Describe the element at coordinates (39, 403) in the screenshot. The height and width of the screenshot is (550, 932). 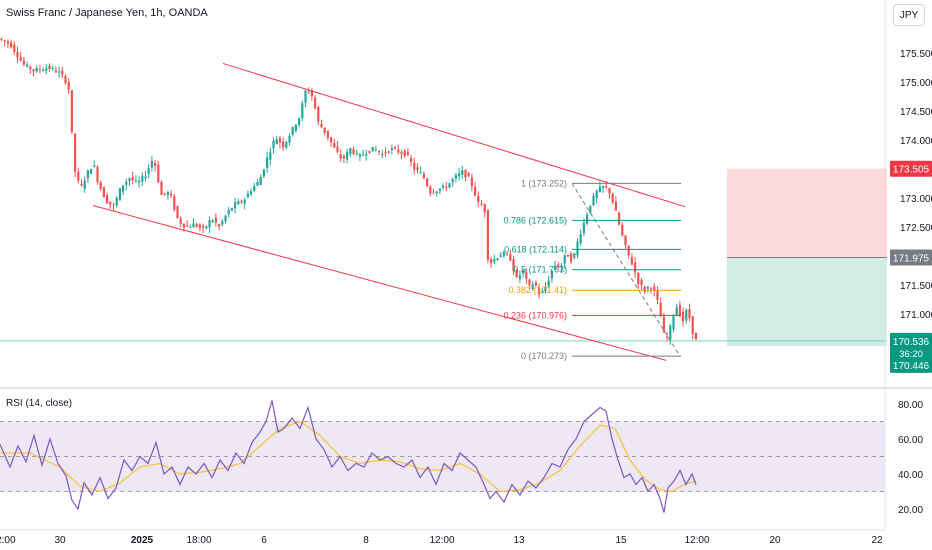
I see `rsi-indicator-label: RSI (14, close)` at that location.